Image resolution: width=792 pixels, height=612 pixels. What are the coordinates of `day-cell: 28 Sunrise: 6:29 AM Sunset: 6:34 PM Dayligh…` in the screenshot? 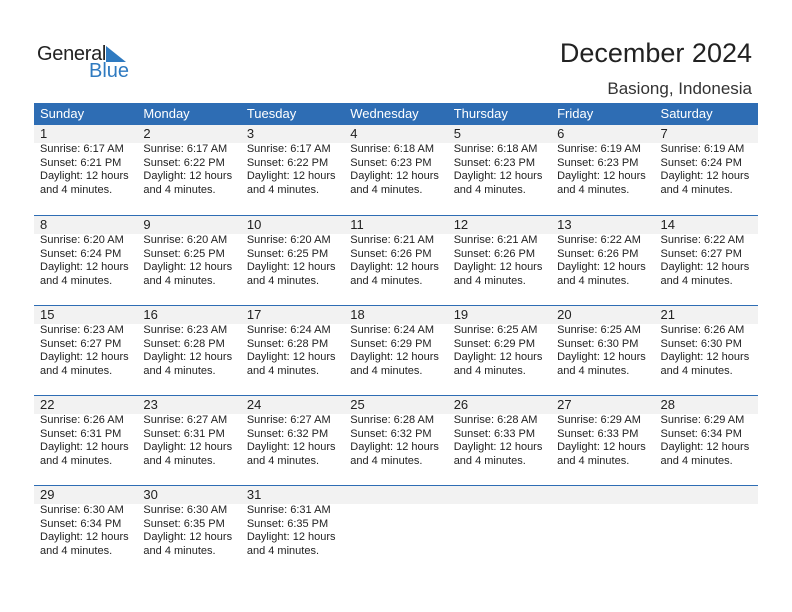 It's located at (706, 440).